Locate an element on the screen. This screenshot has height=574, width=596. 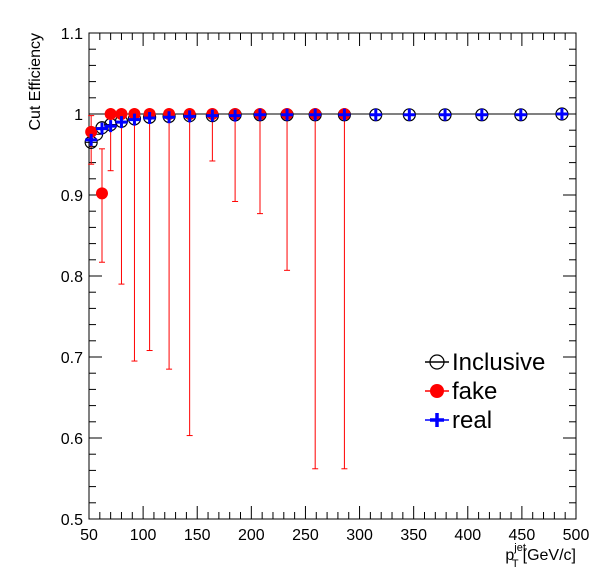
y-tick-label: 0.8 is located at coordinates (72, 277).